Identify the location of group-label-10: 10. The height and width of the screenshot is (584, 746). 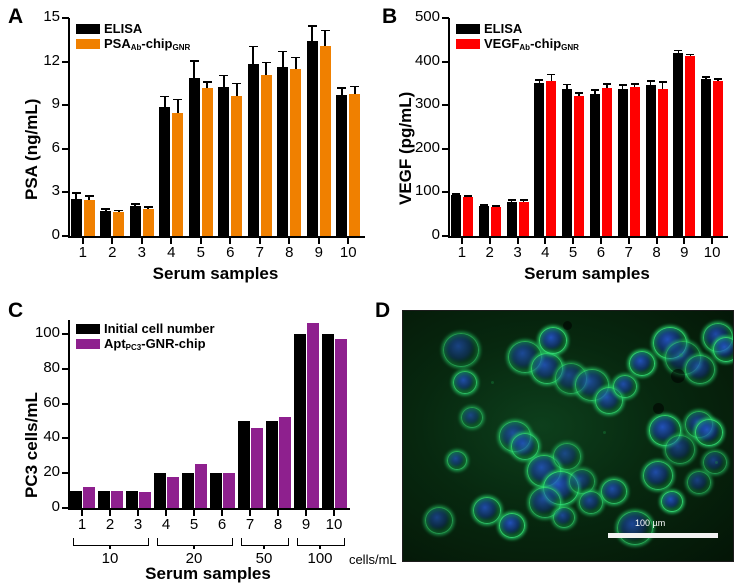
(110, 558).